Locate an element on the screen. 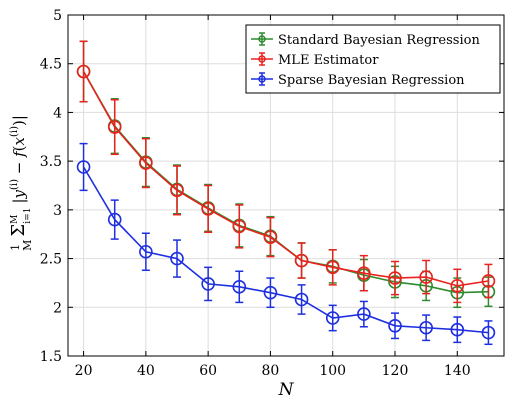 The width and height of the screenshot is (510, 402). y-tick-label: 2.5 is located at coordinates (51, 260).